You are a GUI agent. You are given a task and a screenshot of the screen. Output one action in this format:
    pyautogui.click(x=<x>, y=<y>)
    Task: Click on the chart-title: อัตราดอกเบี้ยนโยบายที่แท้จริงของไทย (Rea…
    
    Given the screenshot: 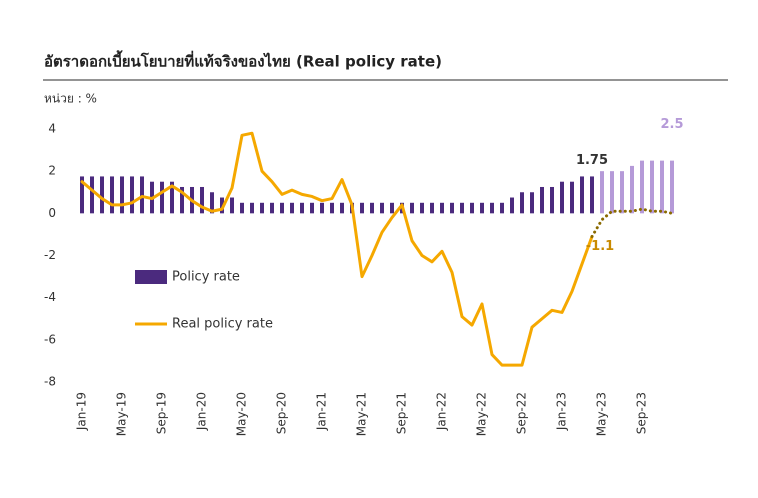 What is the action you would take?
    pyautogui.click(x=243, y=60)
    